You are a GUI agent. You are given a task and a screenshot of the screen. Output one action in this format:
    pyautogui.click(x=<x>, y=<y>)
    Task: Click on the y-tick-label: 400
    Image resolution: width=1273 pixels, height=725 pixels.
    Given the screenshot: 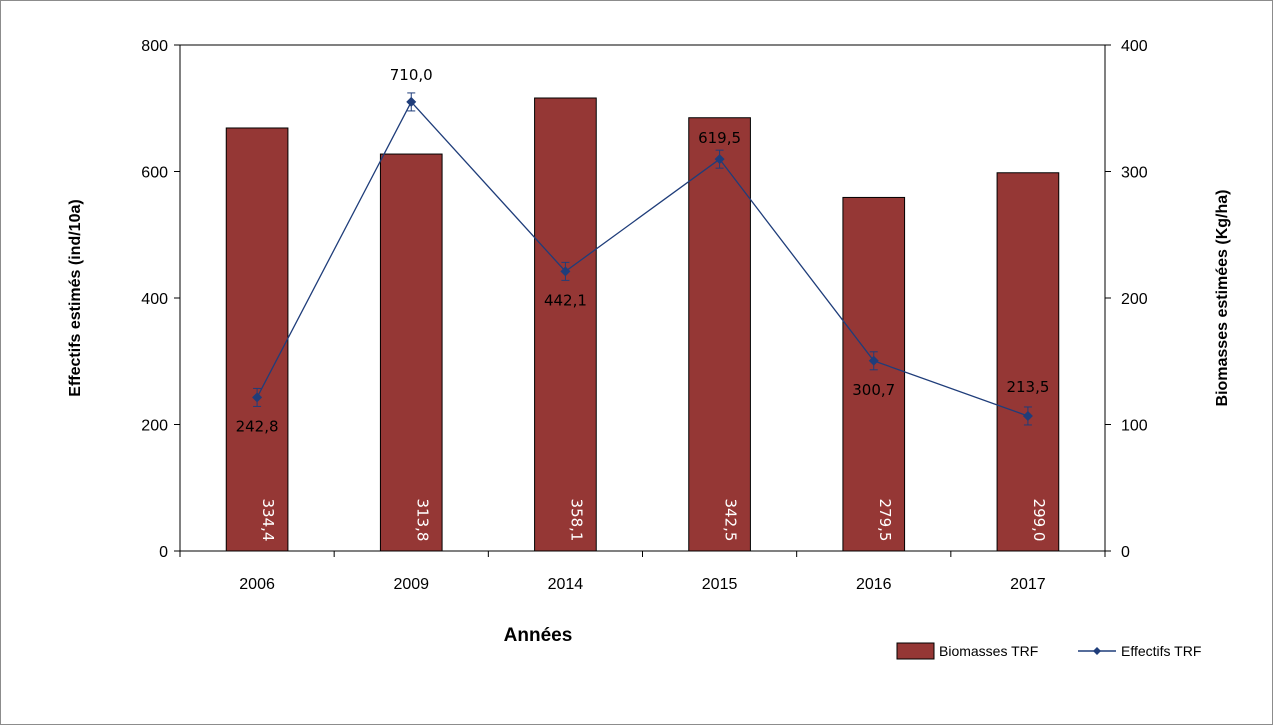 What is the action you would take?
    pyautogui.click(x=154, y=299)
    